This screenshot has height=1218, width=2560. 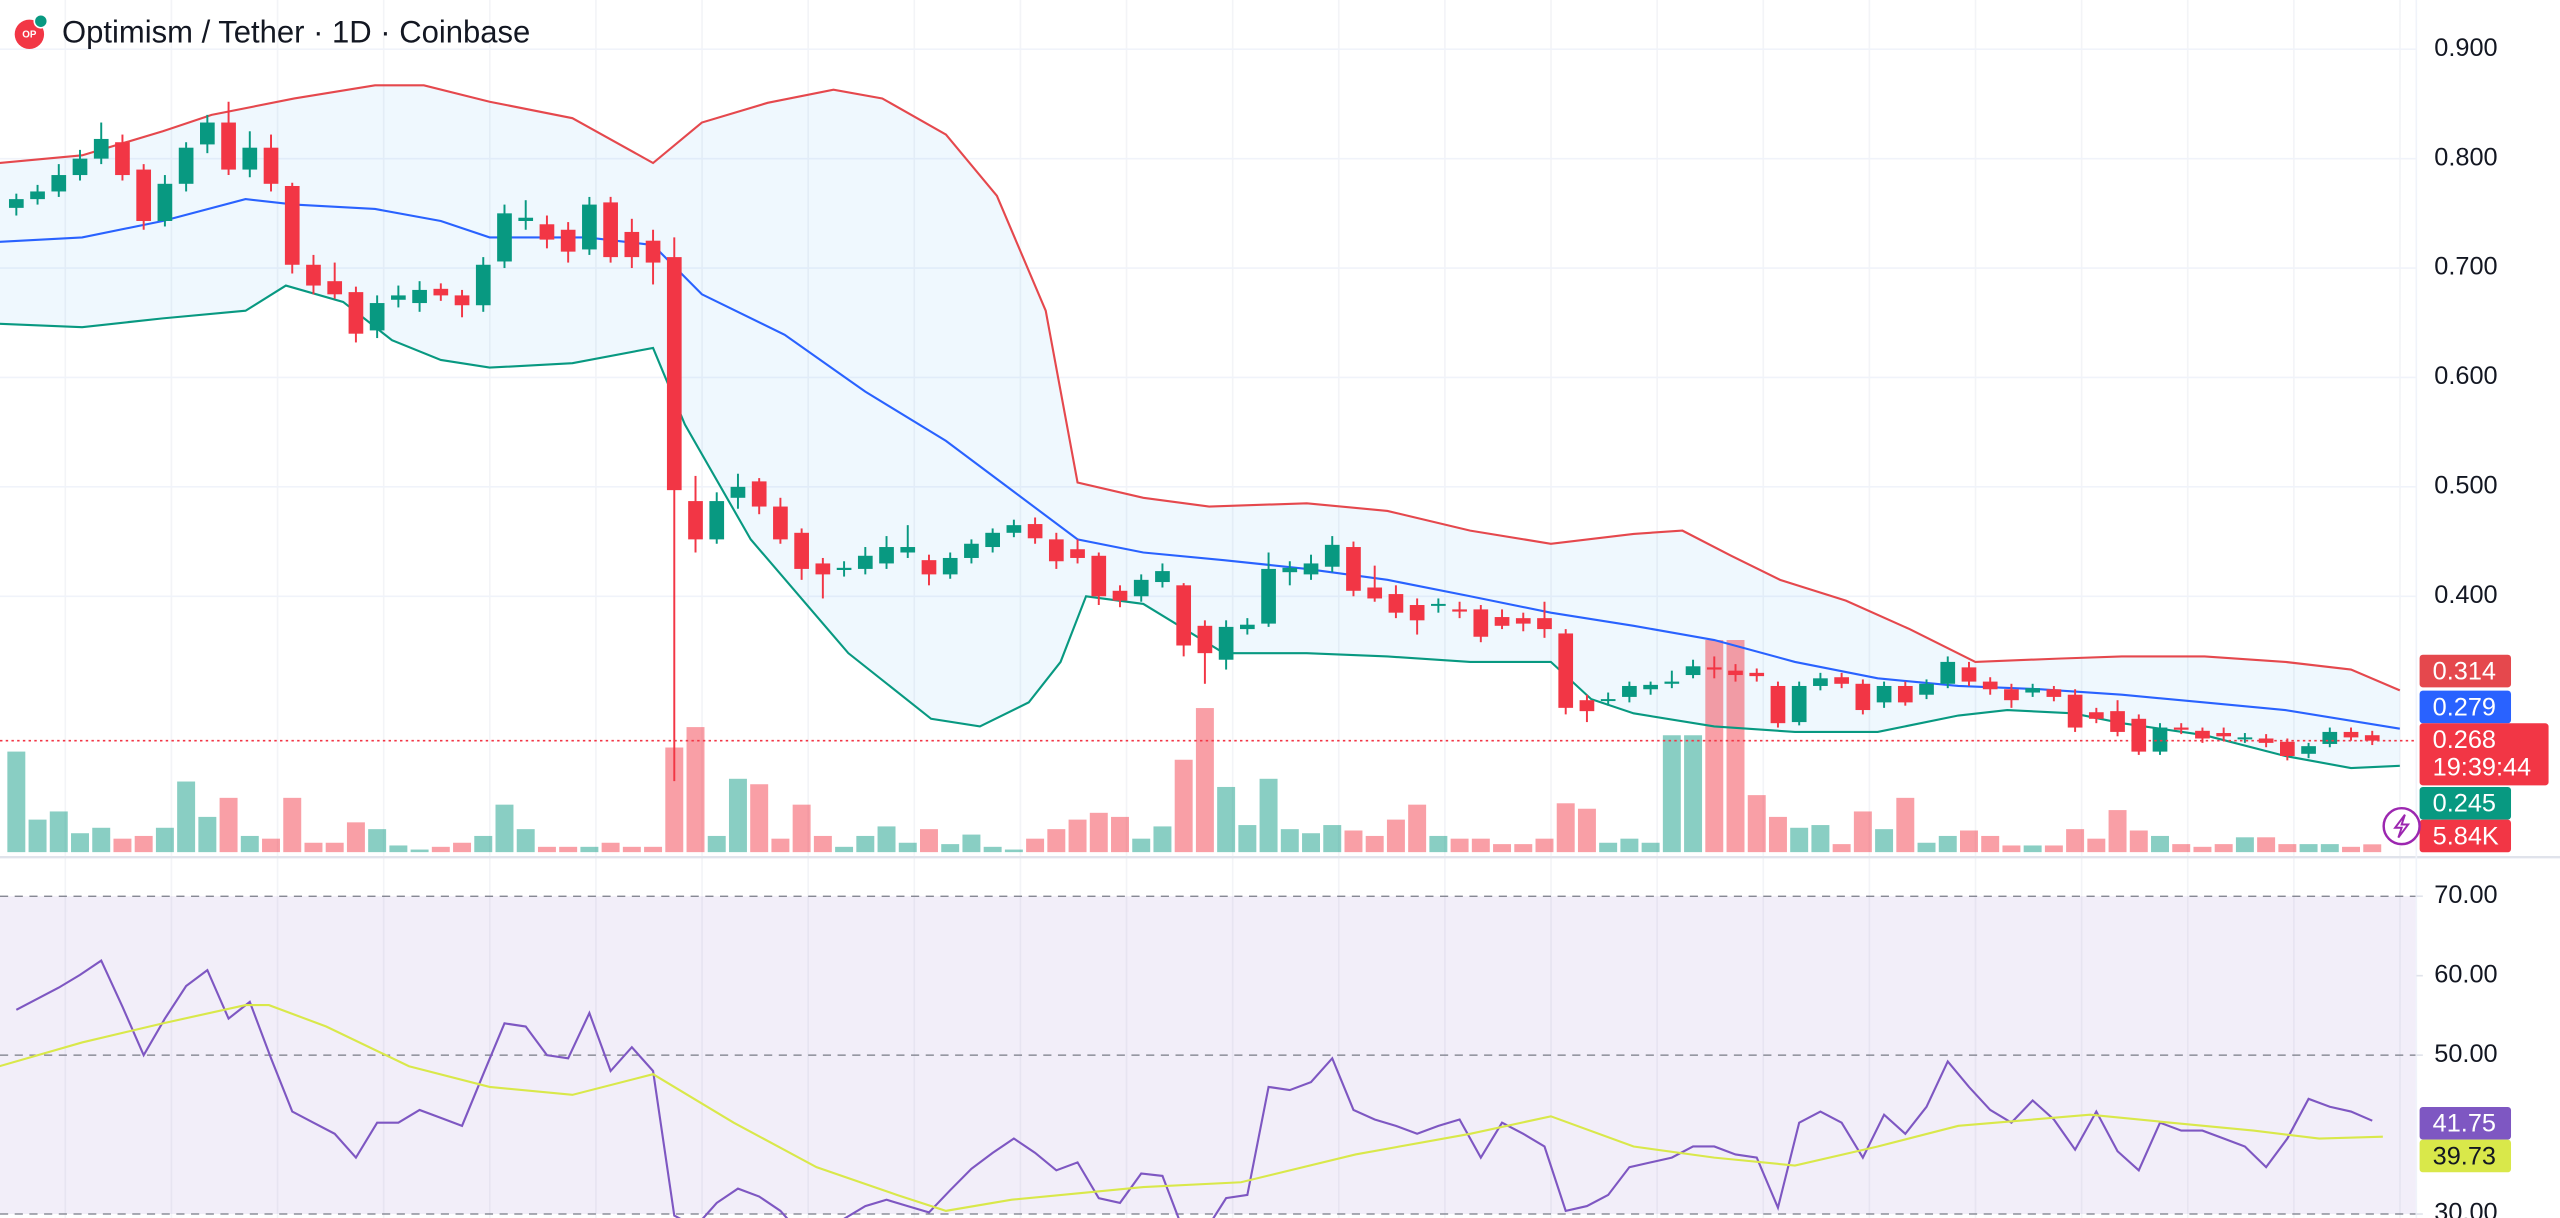 What do you see at coordinates (2464, 671) in the screenshot?
I see `price-badge-label: 0.314` at bounding box center [2464, 671].